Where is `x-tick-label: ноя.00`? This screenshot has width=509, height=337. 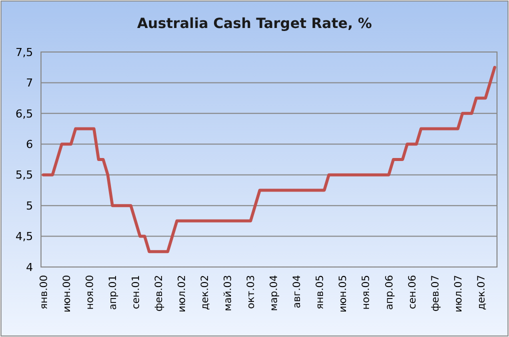
x-tick-label: ноя.00 is located at coordinates (90, 292).